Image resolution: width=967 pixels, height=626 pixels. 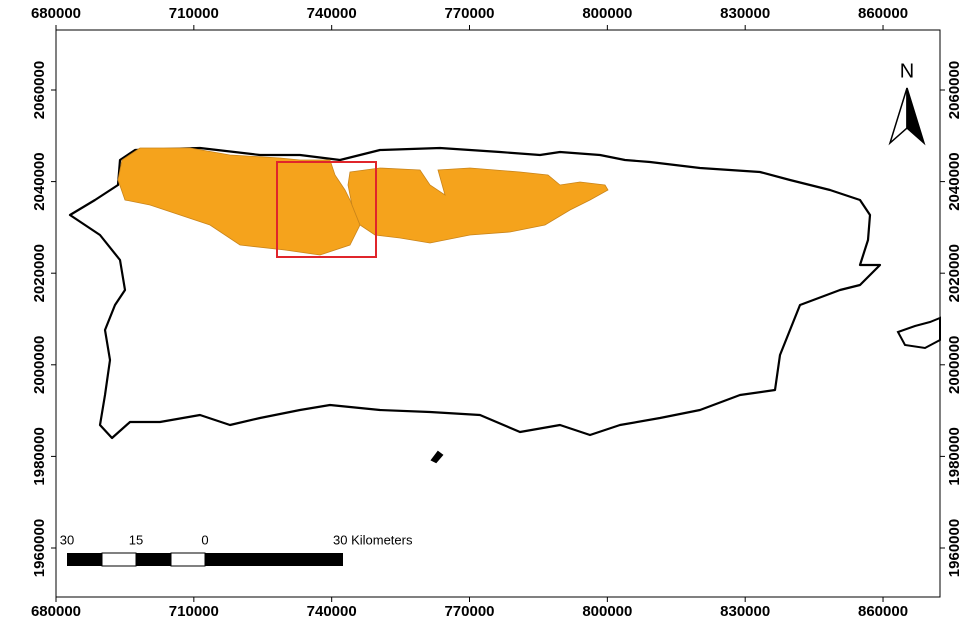 What do you see at coordinates (204, 539) in the screenshot?
I see `scale-label: 0` at bounding box center [204, 539].